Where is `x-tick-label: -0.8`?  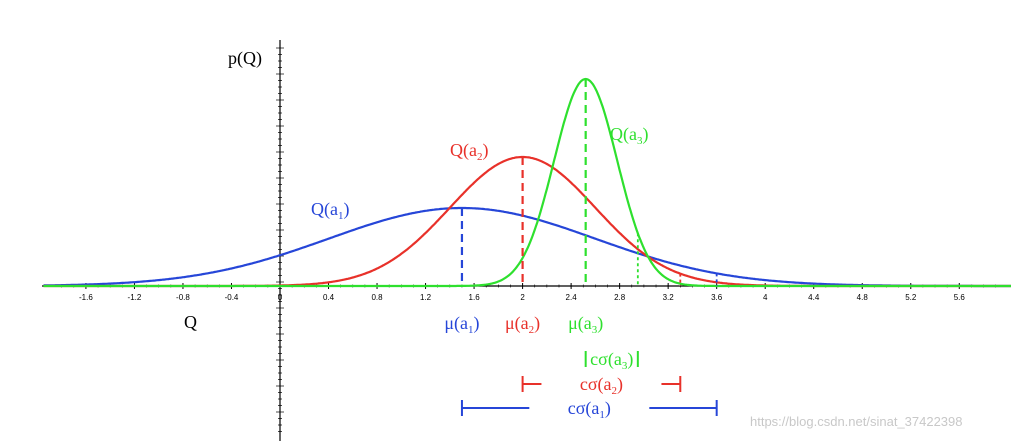 x-tick-label: -0.8 is located at coordinates (183, 297).